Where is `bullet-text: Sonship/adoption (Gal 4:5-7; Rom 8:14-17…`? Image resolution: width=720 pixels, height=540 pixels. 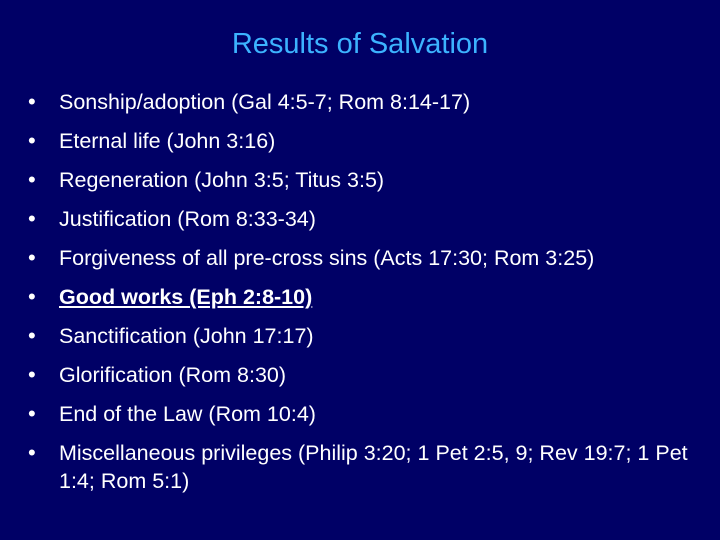
bullet-text: Sonship/adoption (Gal 4:5-7; Rom 8:14-17… is located at coordinates (265, 102).